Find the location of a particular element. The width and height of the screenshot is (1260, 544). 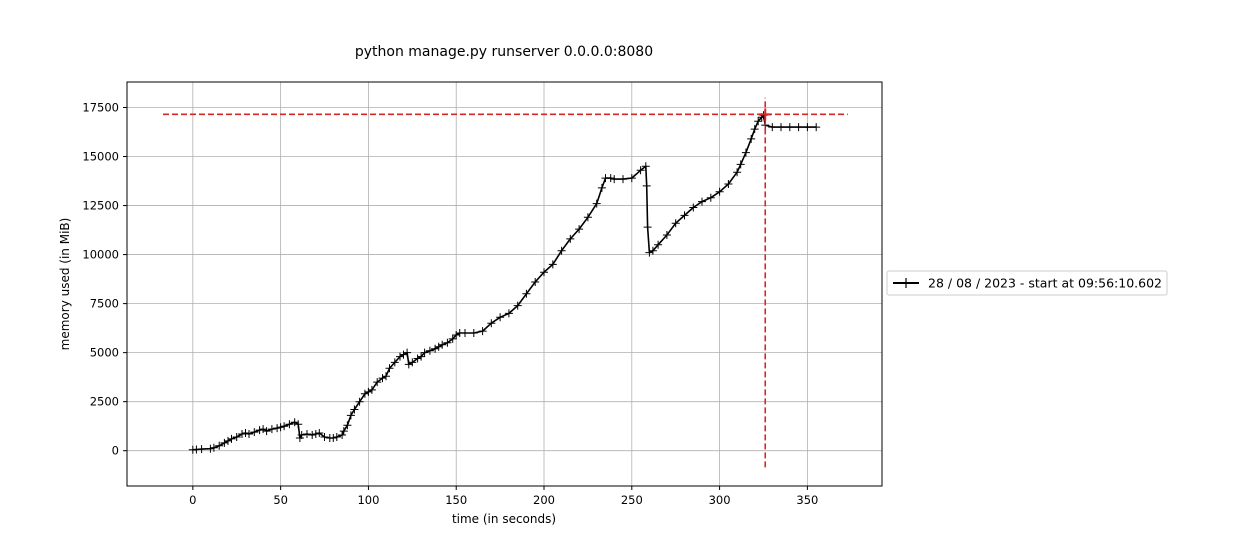

peak-marker is located at coordinates (765, 114).